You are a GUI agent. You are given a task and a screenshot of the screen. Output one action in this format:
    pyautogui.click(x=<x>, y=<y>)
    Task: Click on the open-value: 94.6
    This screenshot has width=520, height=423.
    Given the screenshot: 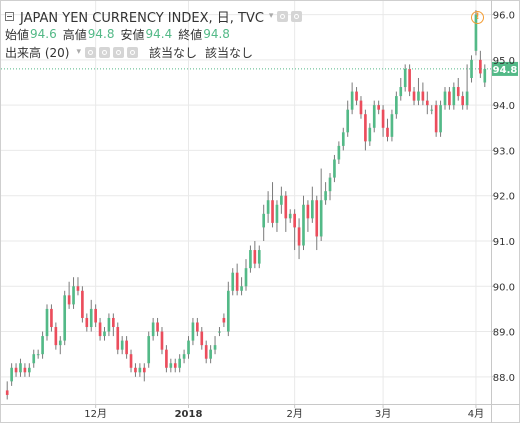 What is the action you would take?
    pyautogui.click(x=43, y=34)
    